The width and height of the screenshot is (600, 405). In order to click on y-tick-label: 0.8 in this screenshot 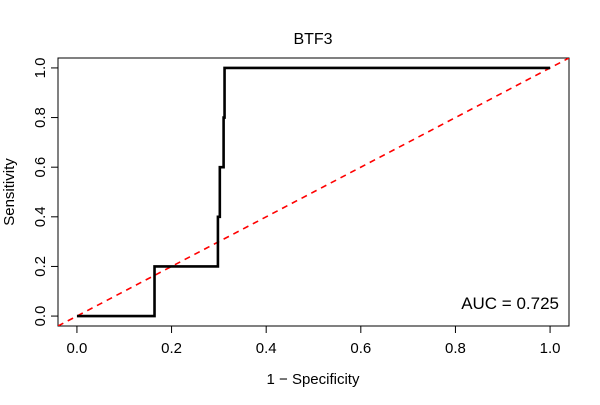, I will do `click(40, 117)`.